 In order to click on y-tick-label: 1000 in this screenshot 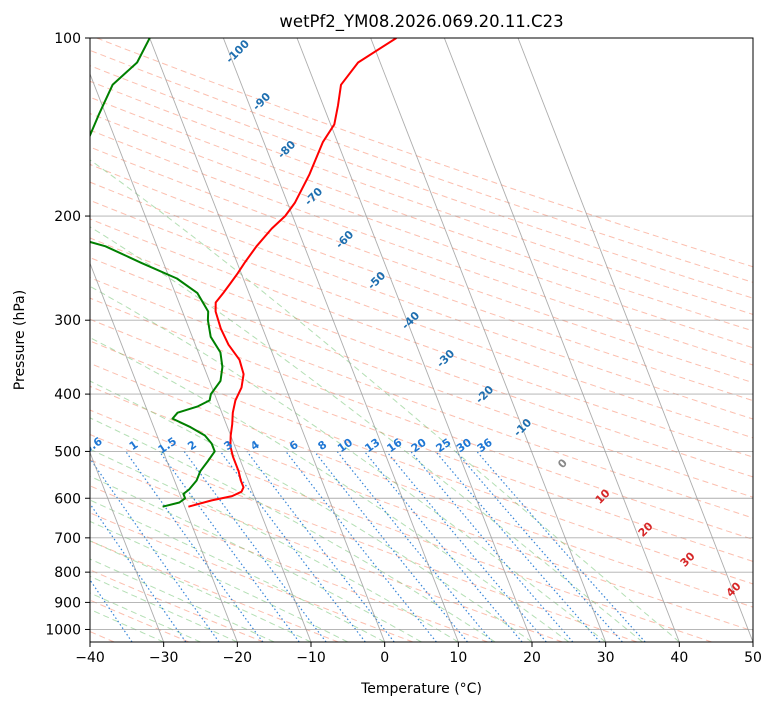, I will do `click(63, 630)`.